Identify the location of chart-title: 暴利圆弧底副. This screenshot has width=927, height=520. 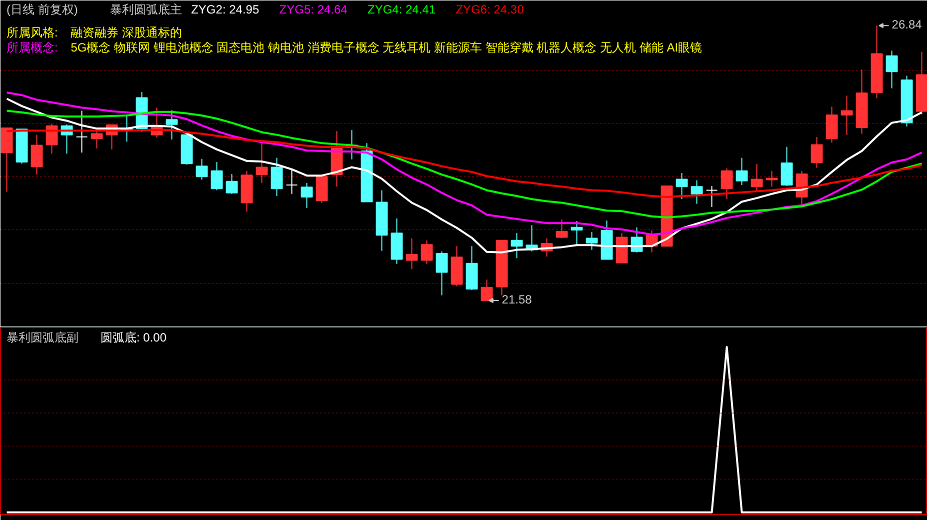
(42, 337).